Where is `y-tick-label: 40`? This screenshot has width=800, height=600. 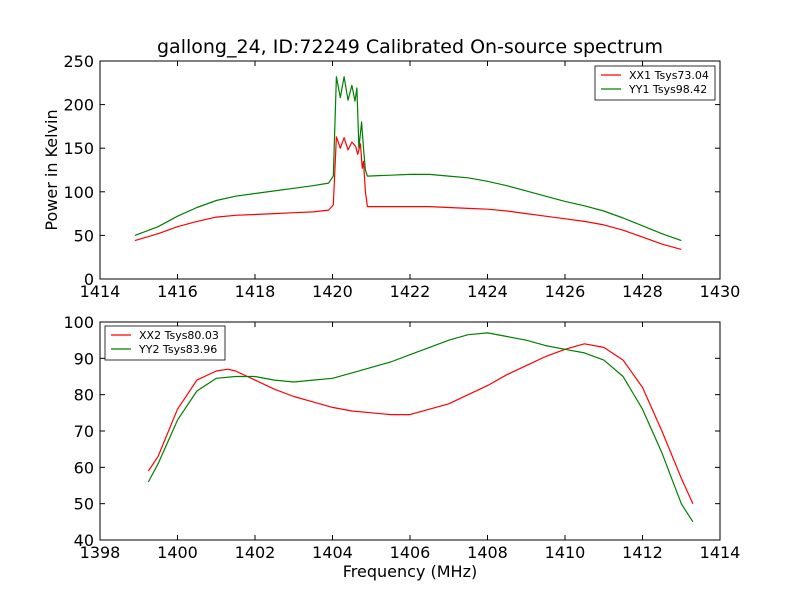
y-tick-label: 40 is located at coordinates (84, 540).